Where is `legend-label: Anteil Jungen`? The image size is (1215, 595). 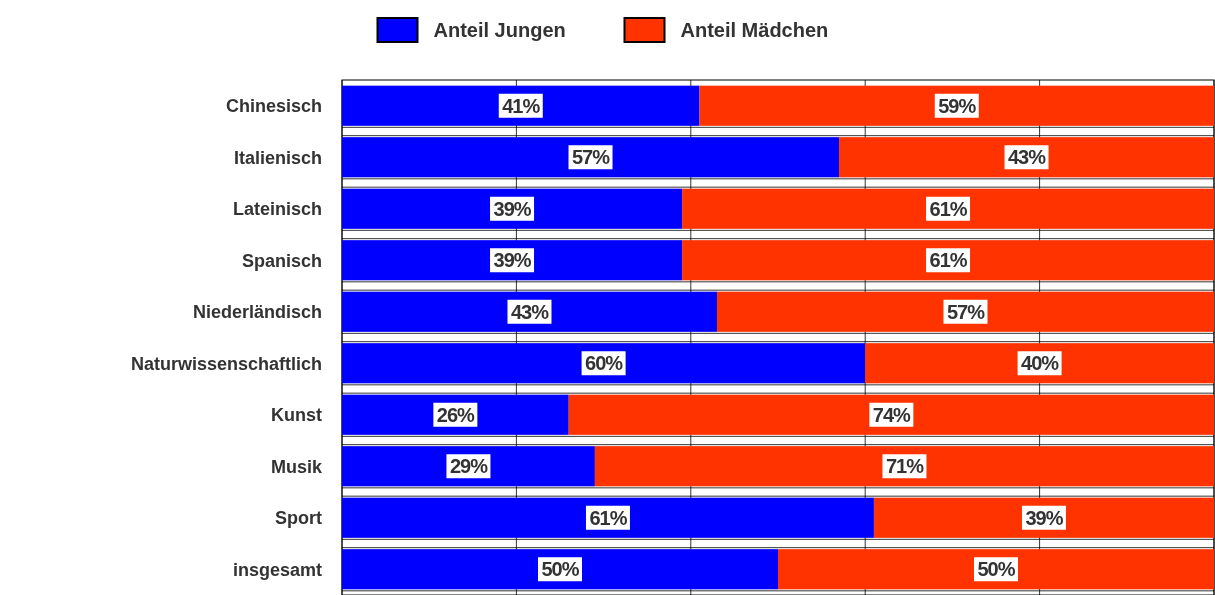 legend-label: Anteil Jungen is located at coordinates (499, 30).